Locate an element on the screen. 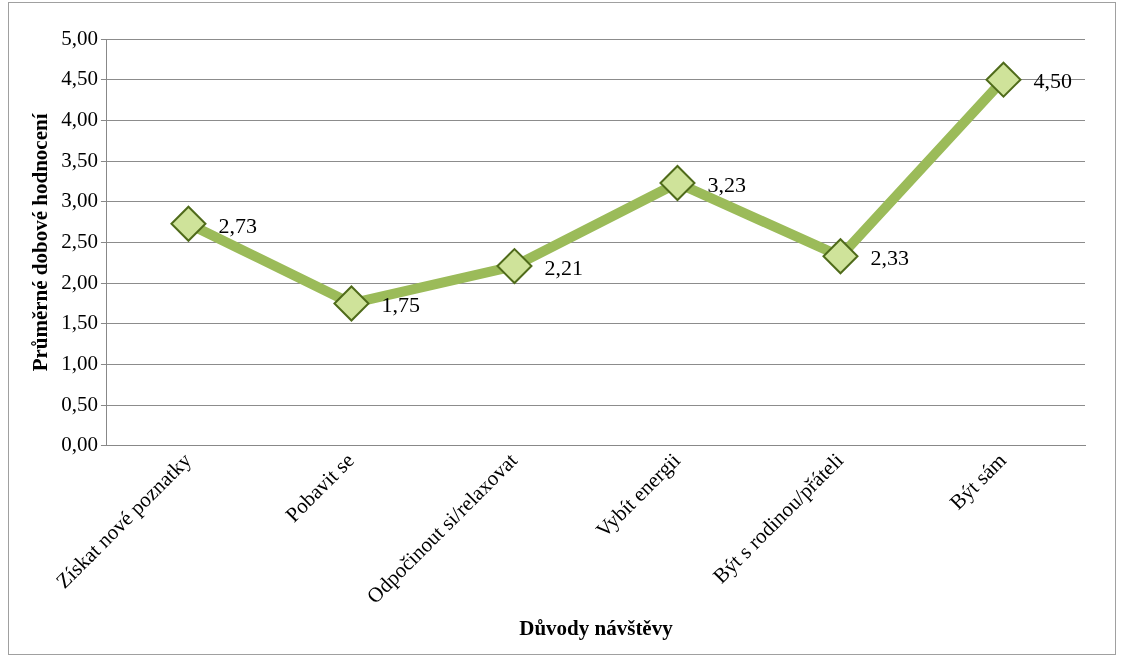 The height and width of the screenshot is (657, 1126). y-tick-label: 1,00 is located at coordinates (79, 363).